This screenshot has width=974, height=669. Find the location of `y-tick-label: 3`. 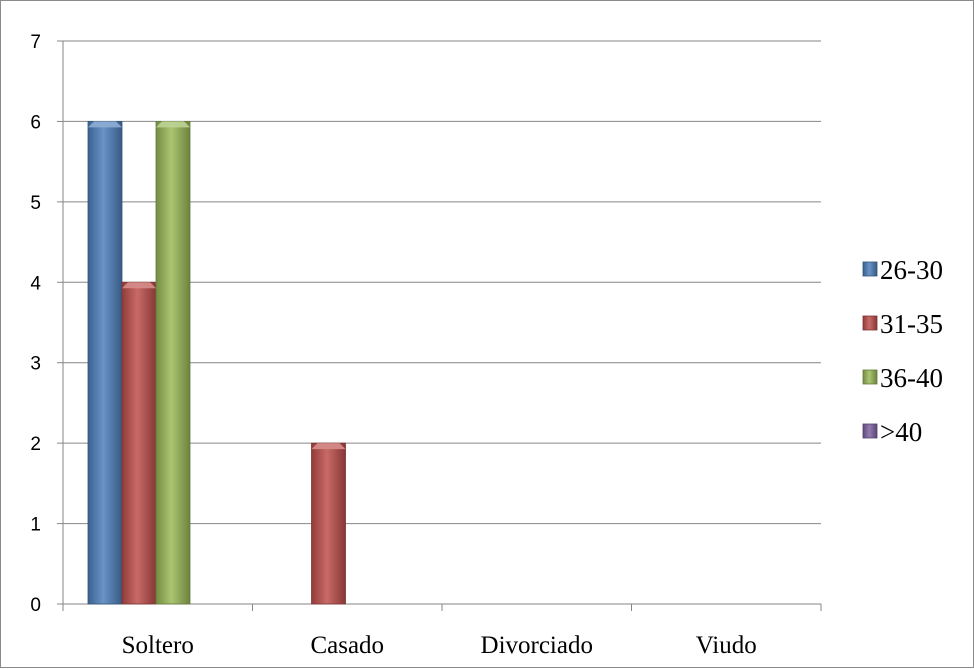

y-tick-label: 3 is located at coordinates (35, 364).